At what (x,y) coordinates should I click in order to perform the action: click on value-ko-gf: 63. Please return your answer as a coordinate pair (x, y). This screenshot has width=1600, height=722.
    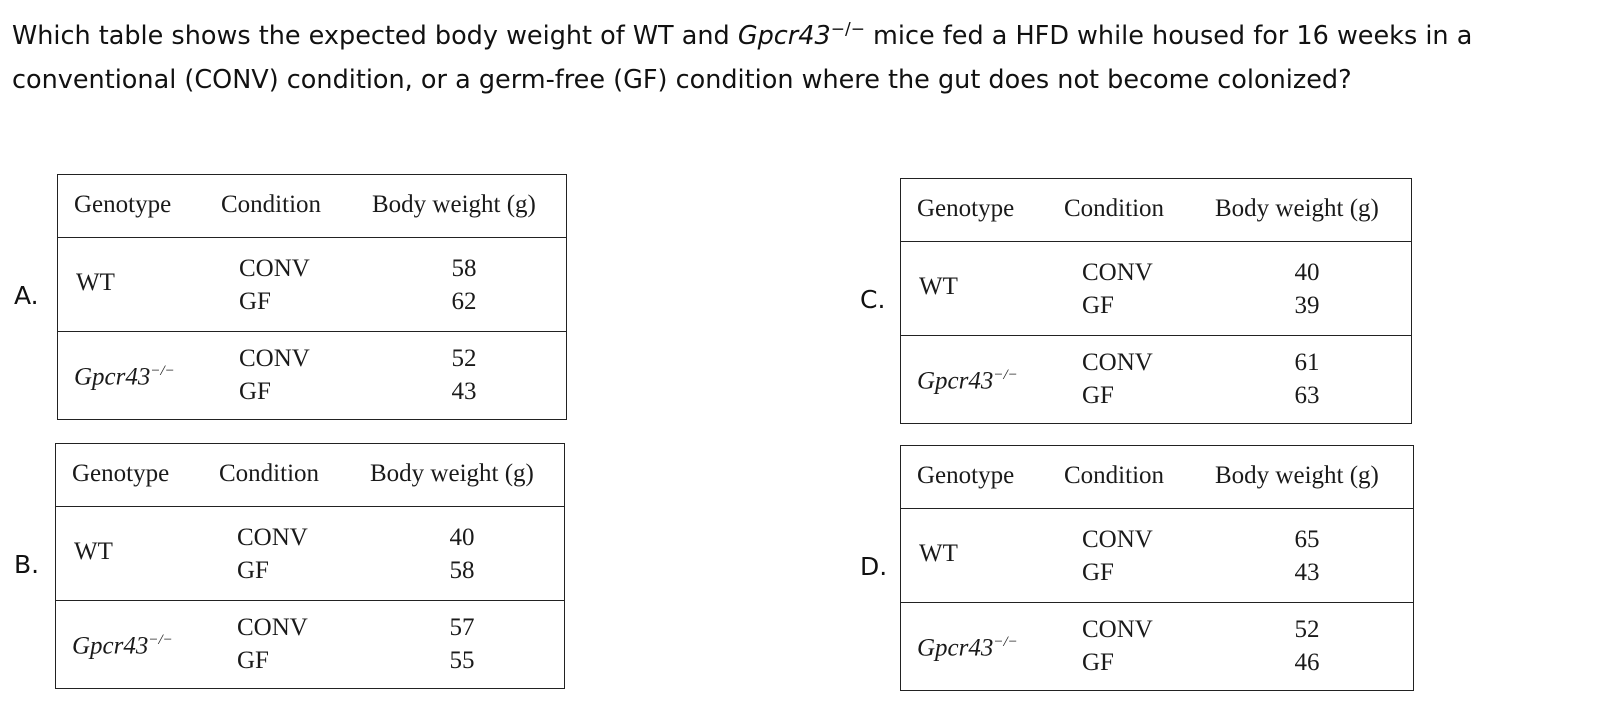
    Looking at the image, I should click on (1307, 395).